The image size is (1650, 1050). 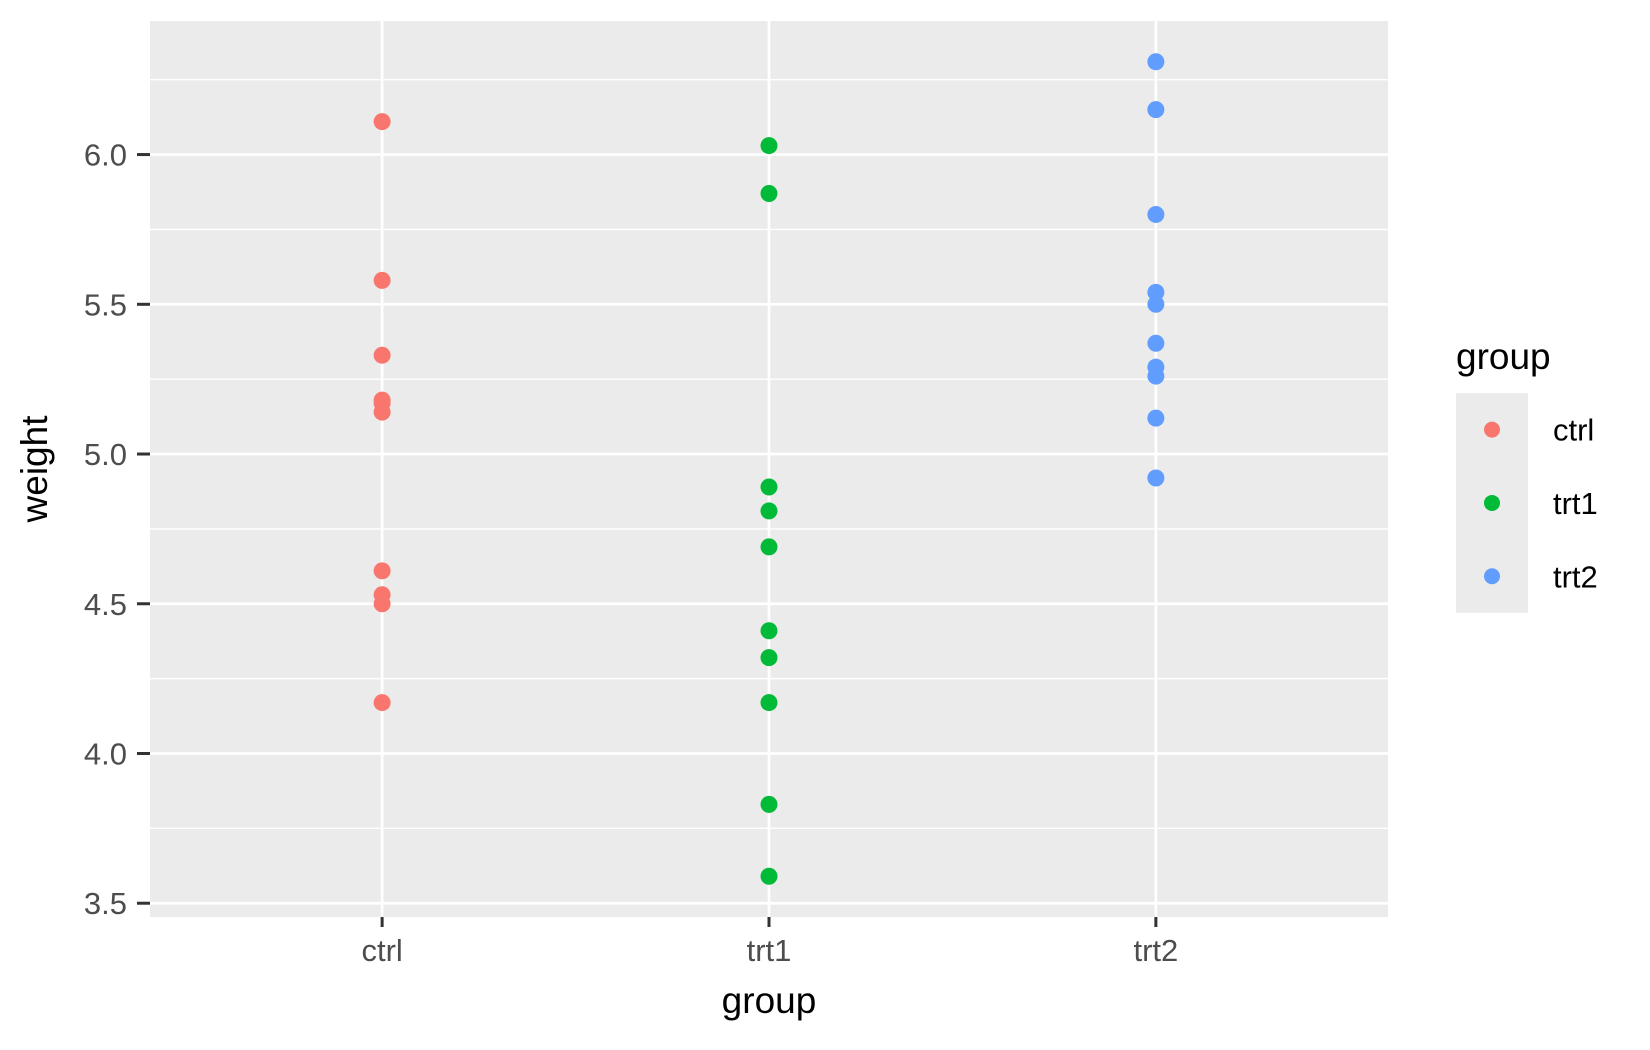 What do you see at coordinates (105, 604) in the screenshot?
I see `y-tick-label: 4.5` at bounding box center [105, 604].